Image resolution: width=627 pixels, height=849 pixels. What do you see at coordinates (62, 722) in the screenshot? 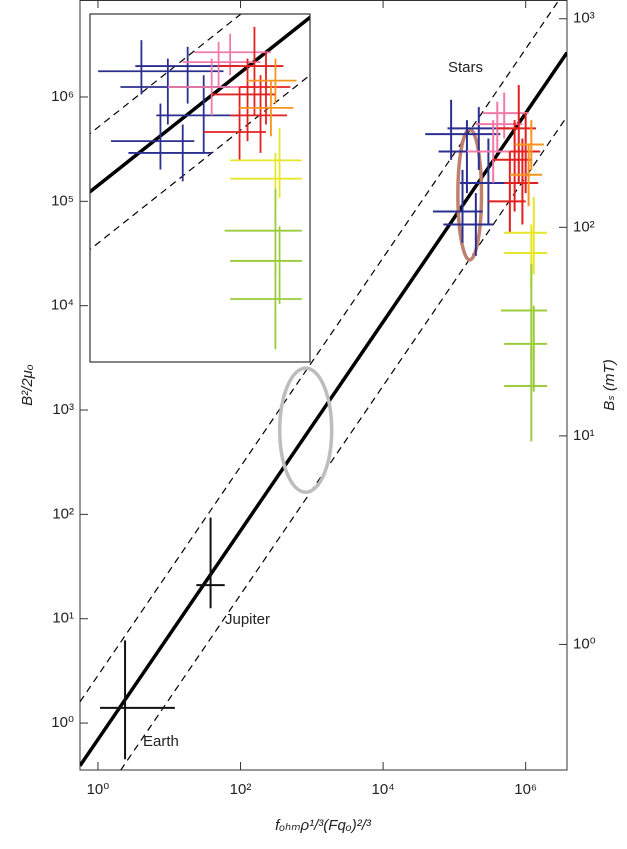
I see `y-tick-label: 10⁰` at bounding box center [62, 722].